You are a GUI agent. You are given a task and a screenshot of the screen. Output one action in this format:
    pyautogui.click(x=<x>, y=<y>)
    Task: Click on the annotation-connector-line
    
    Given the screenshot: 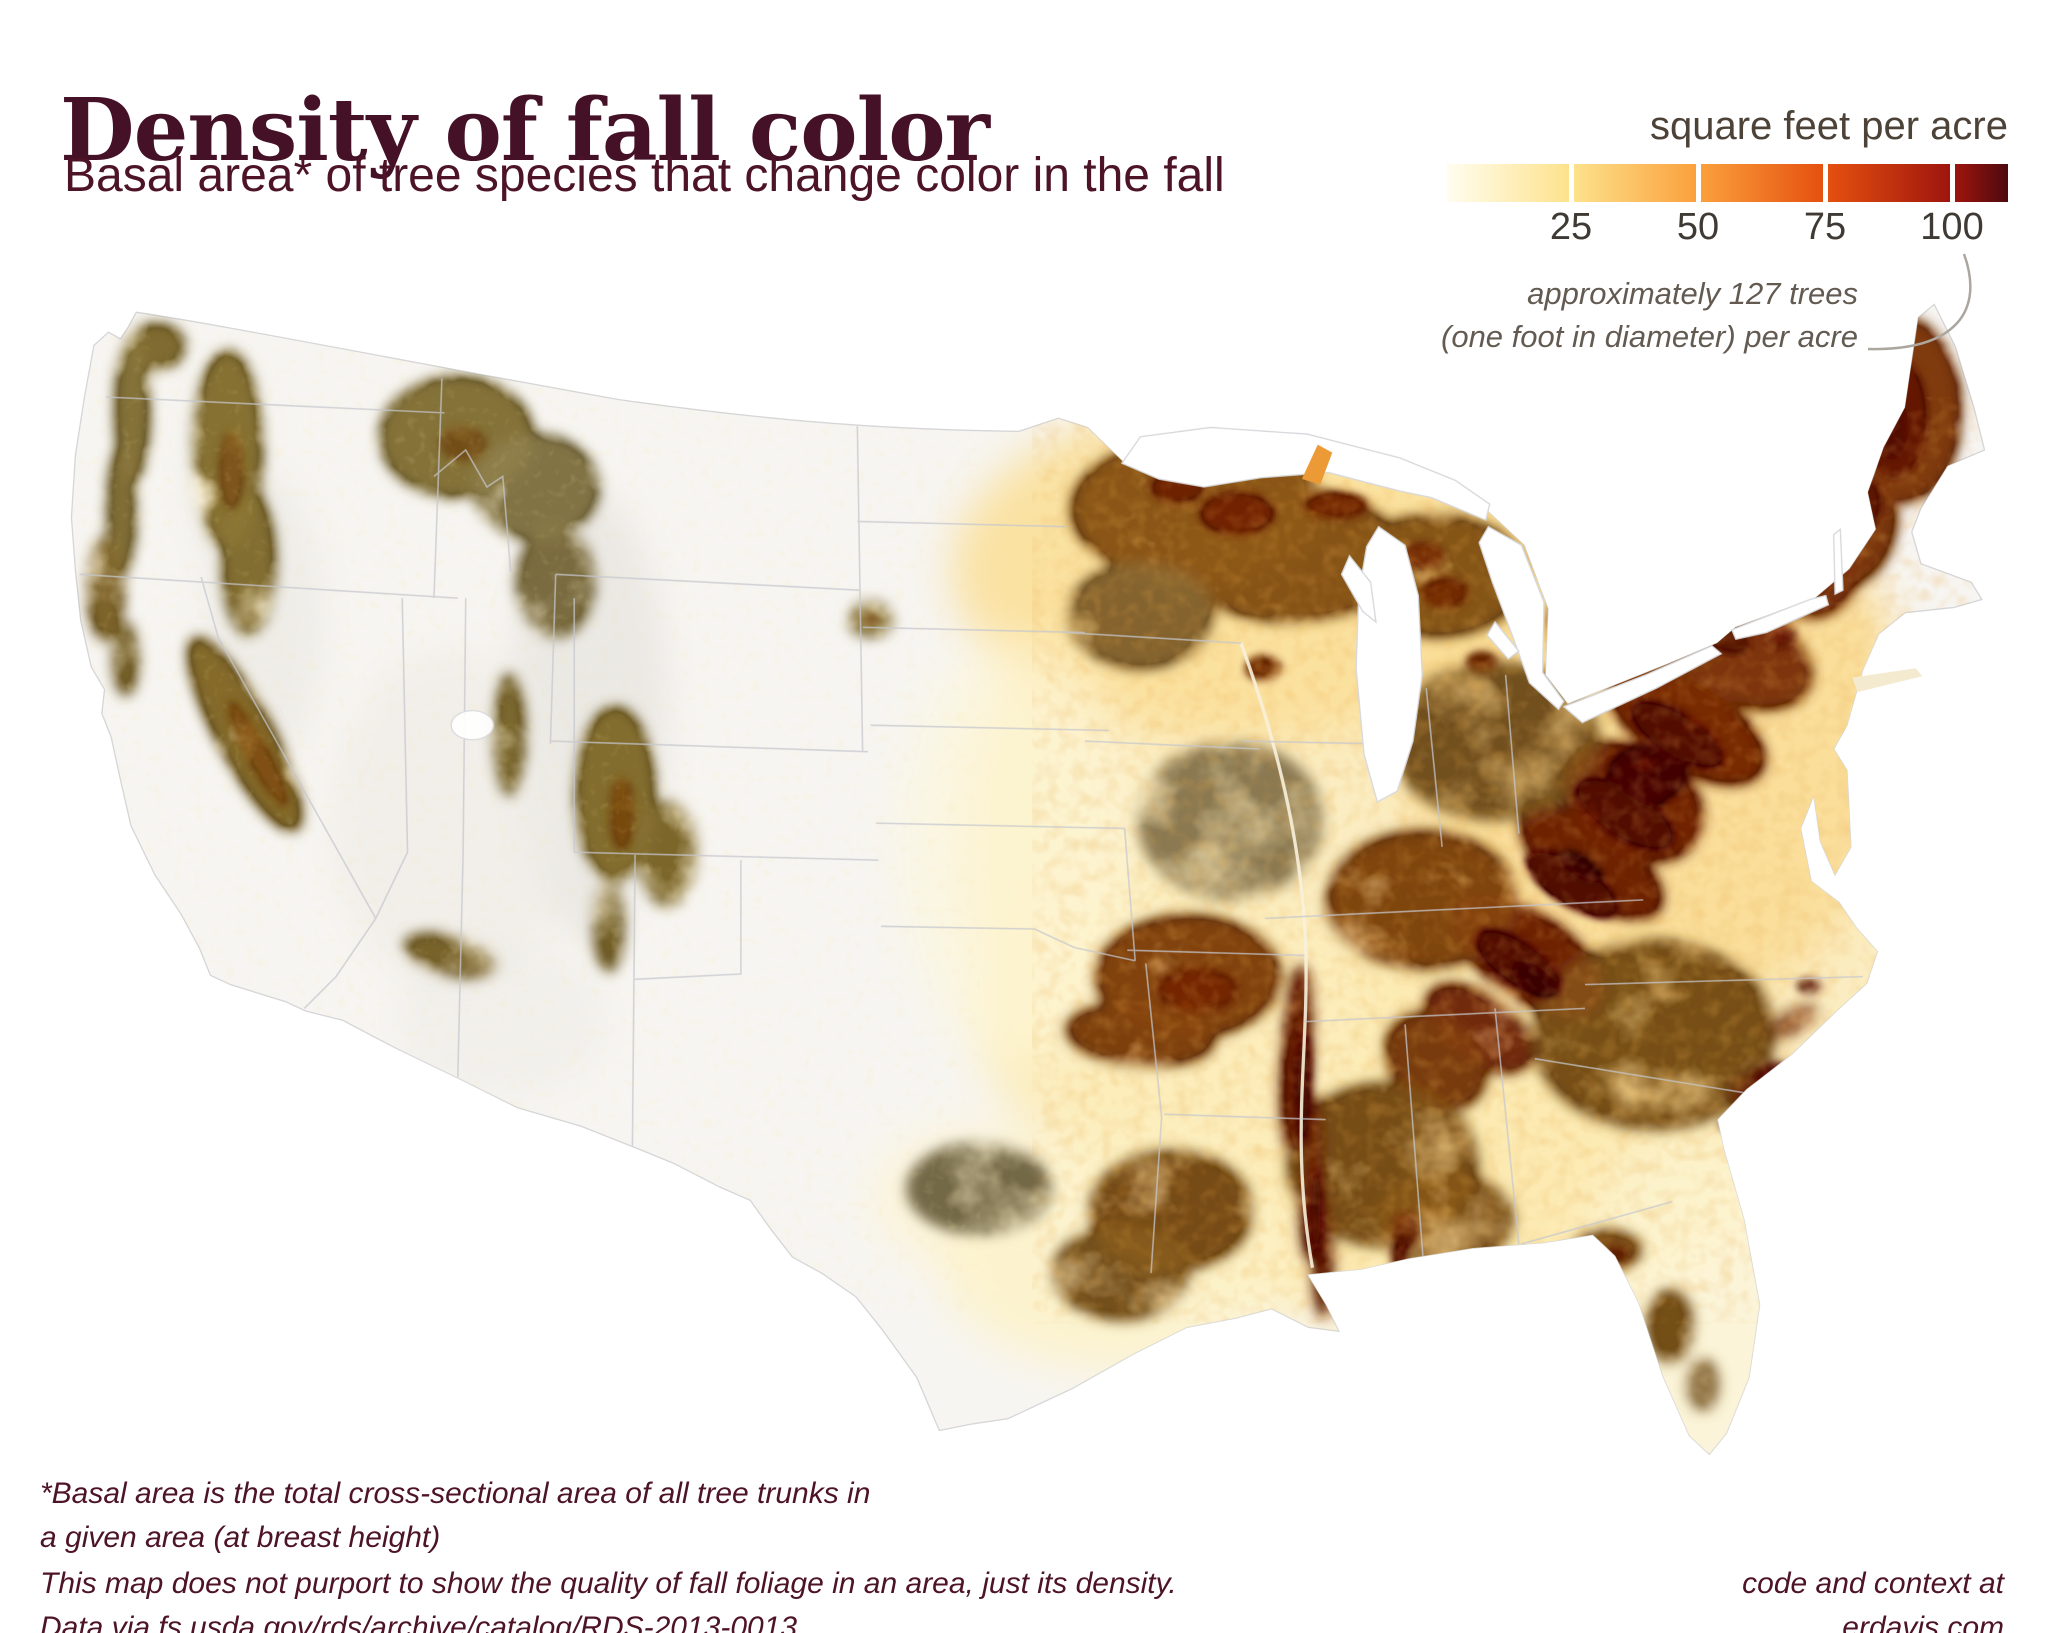 What is the action you would take?
    pyautogui.click(x=1919, y=302)
    